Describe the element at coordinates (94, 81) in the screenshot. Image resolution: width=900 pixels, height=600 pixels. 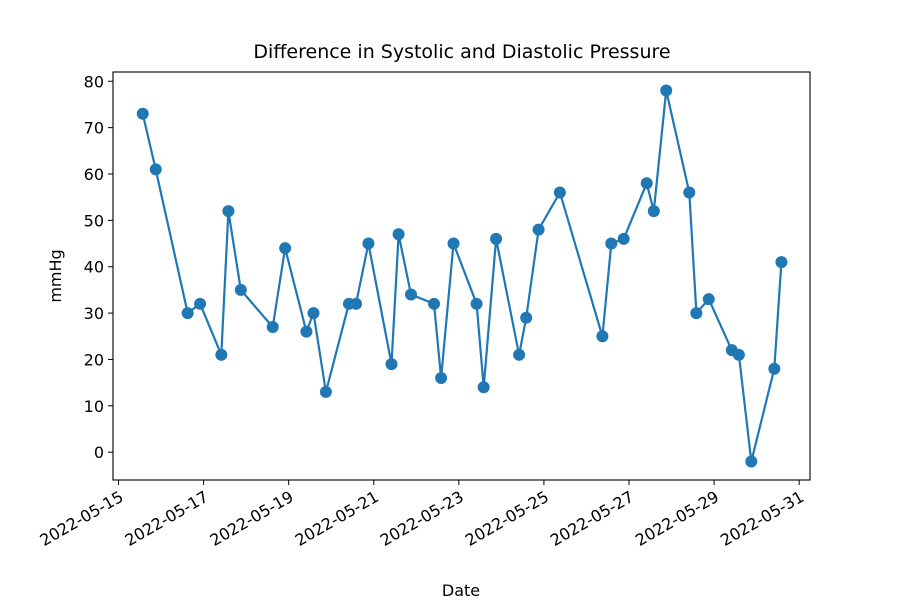
I see `y-tick-label: 80` at that location.